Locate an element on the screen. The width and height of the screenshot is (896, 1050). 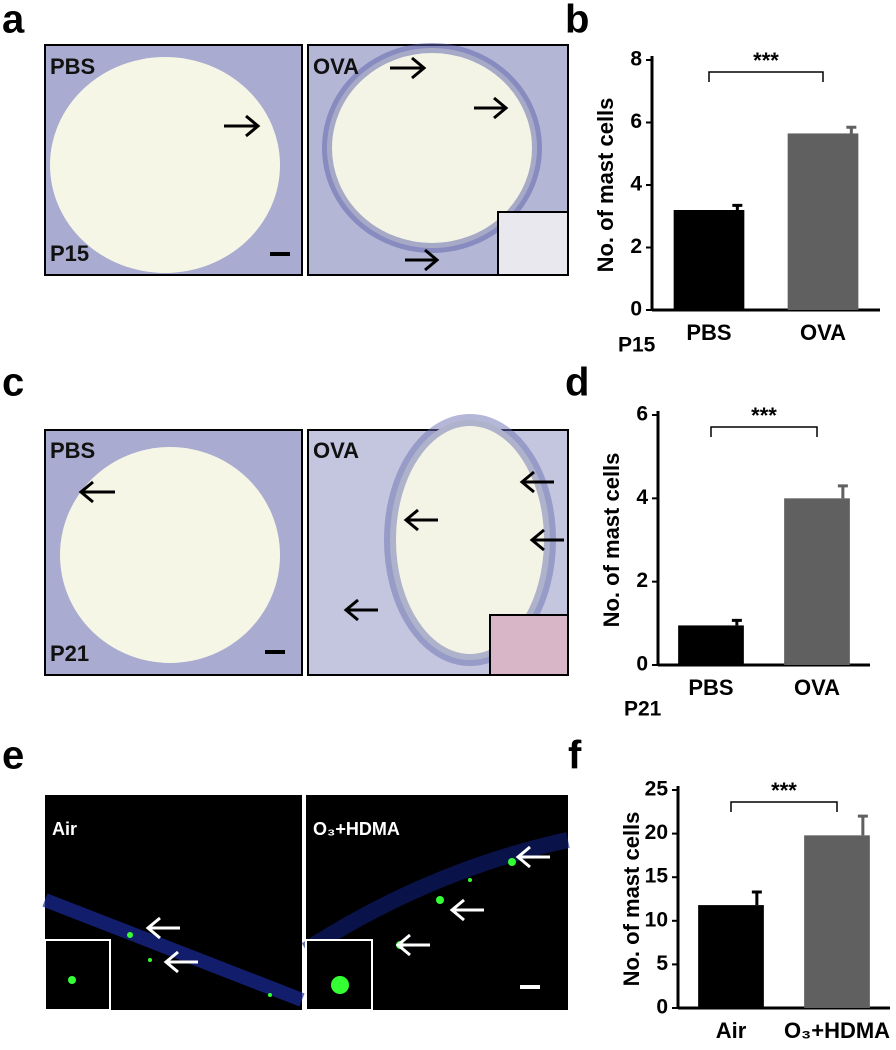
image-label: O₃+HDMA is located at coordinates (356, 829).